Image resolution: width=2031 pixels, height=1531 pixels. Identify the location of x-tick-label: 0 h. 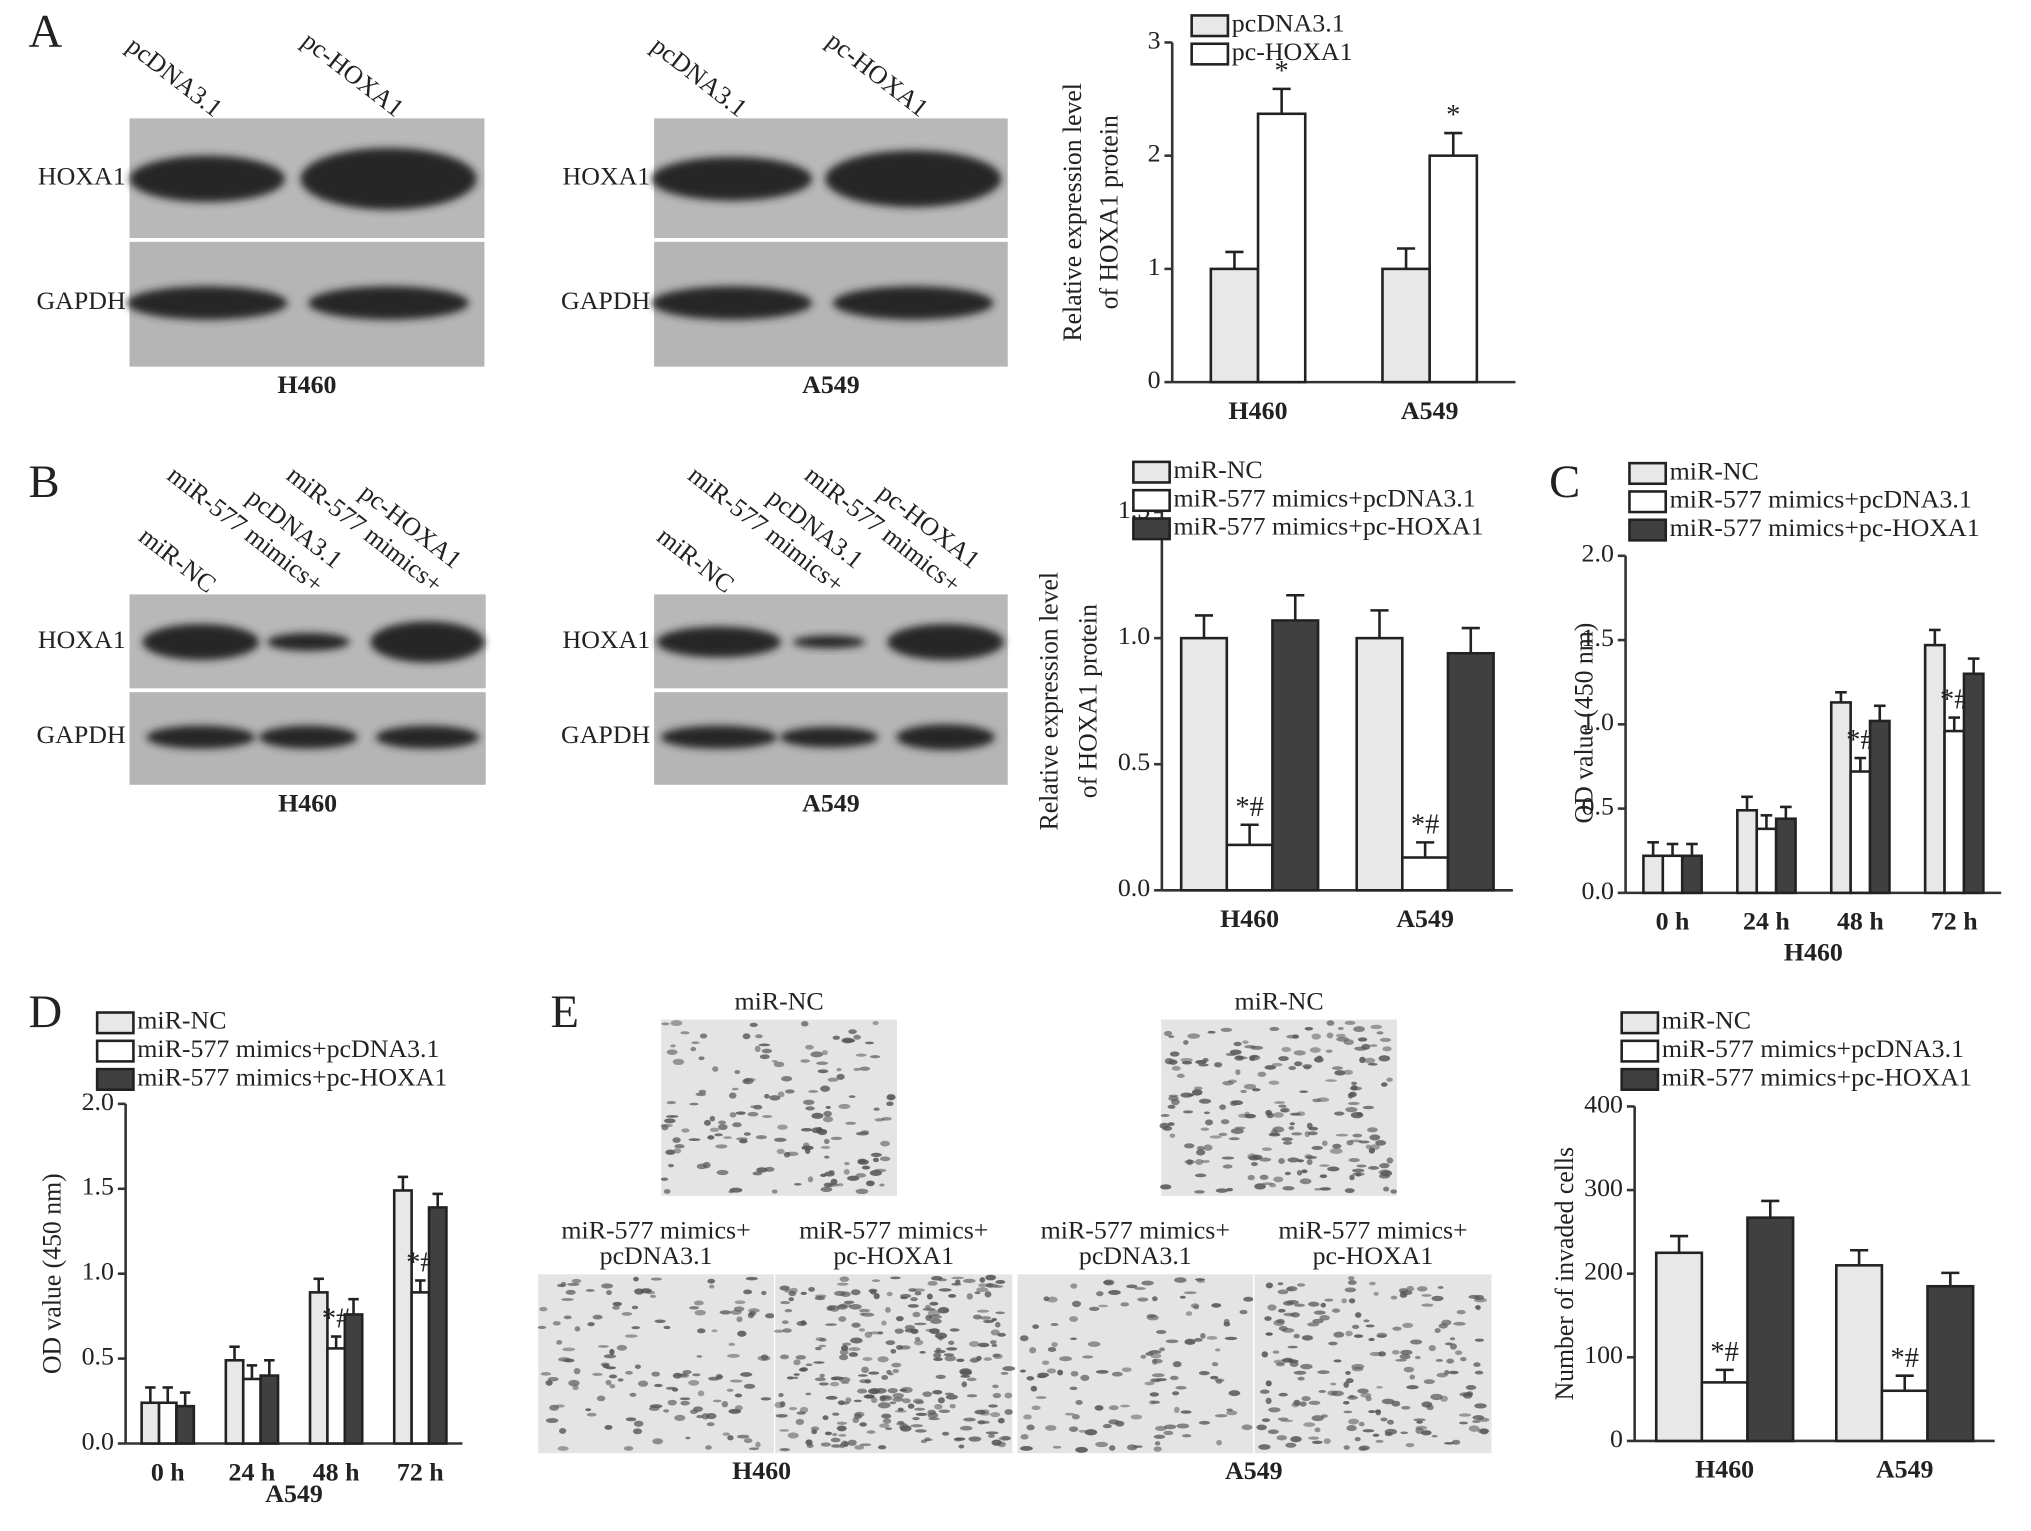
(168, 1471).